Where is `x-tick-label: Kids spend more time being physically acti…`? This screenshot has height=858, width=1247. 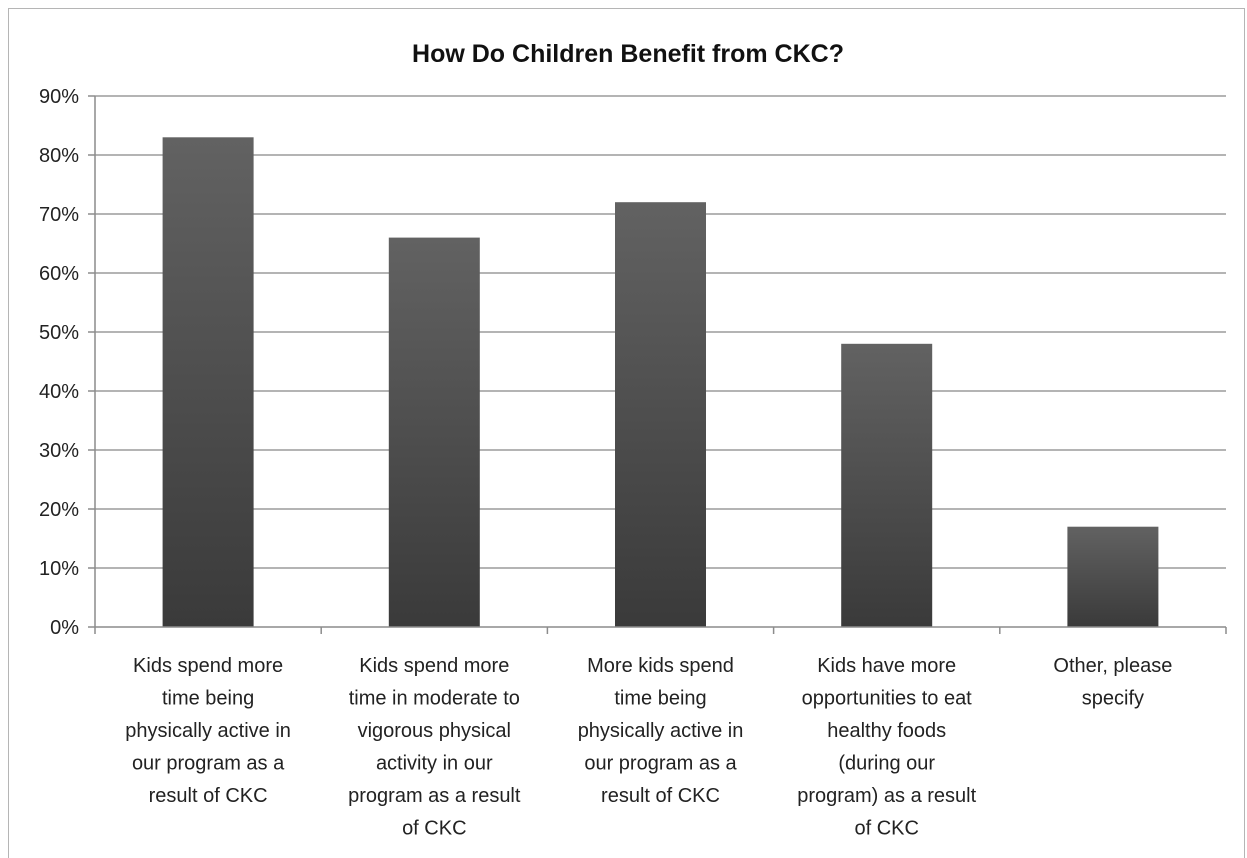
x-tick-label: Kids spend more time being physically acti… is located at coordinates (208, 731).